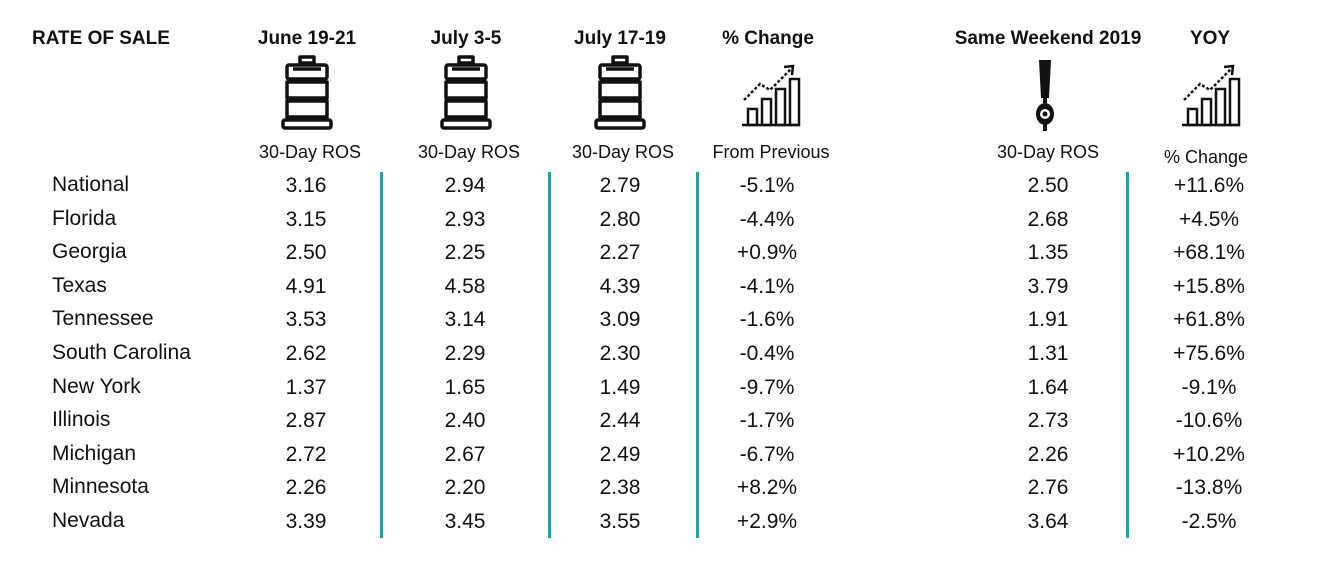  What do you see at coordinates (465, 252) in the screenshot?
I see `table-cell: 2.25` at bounding box center [465, 252].